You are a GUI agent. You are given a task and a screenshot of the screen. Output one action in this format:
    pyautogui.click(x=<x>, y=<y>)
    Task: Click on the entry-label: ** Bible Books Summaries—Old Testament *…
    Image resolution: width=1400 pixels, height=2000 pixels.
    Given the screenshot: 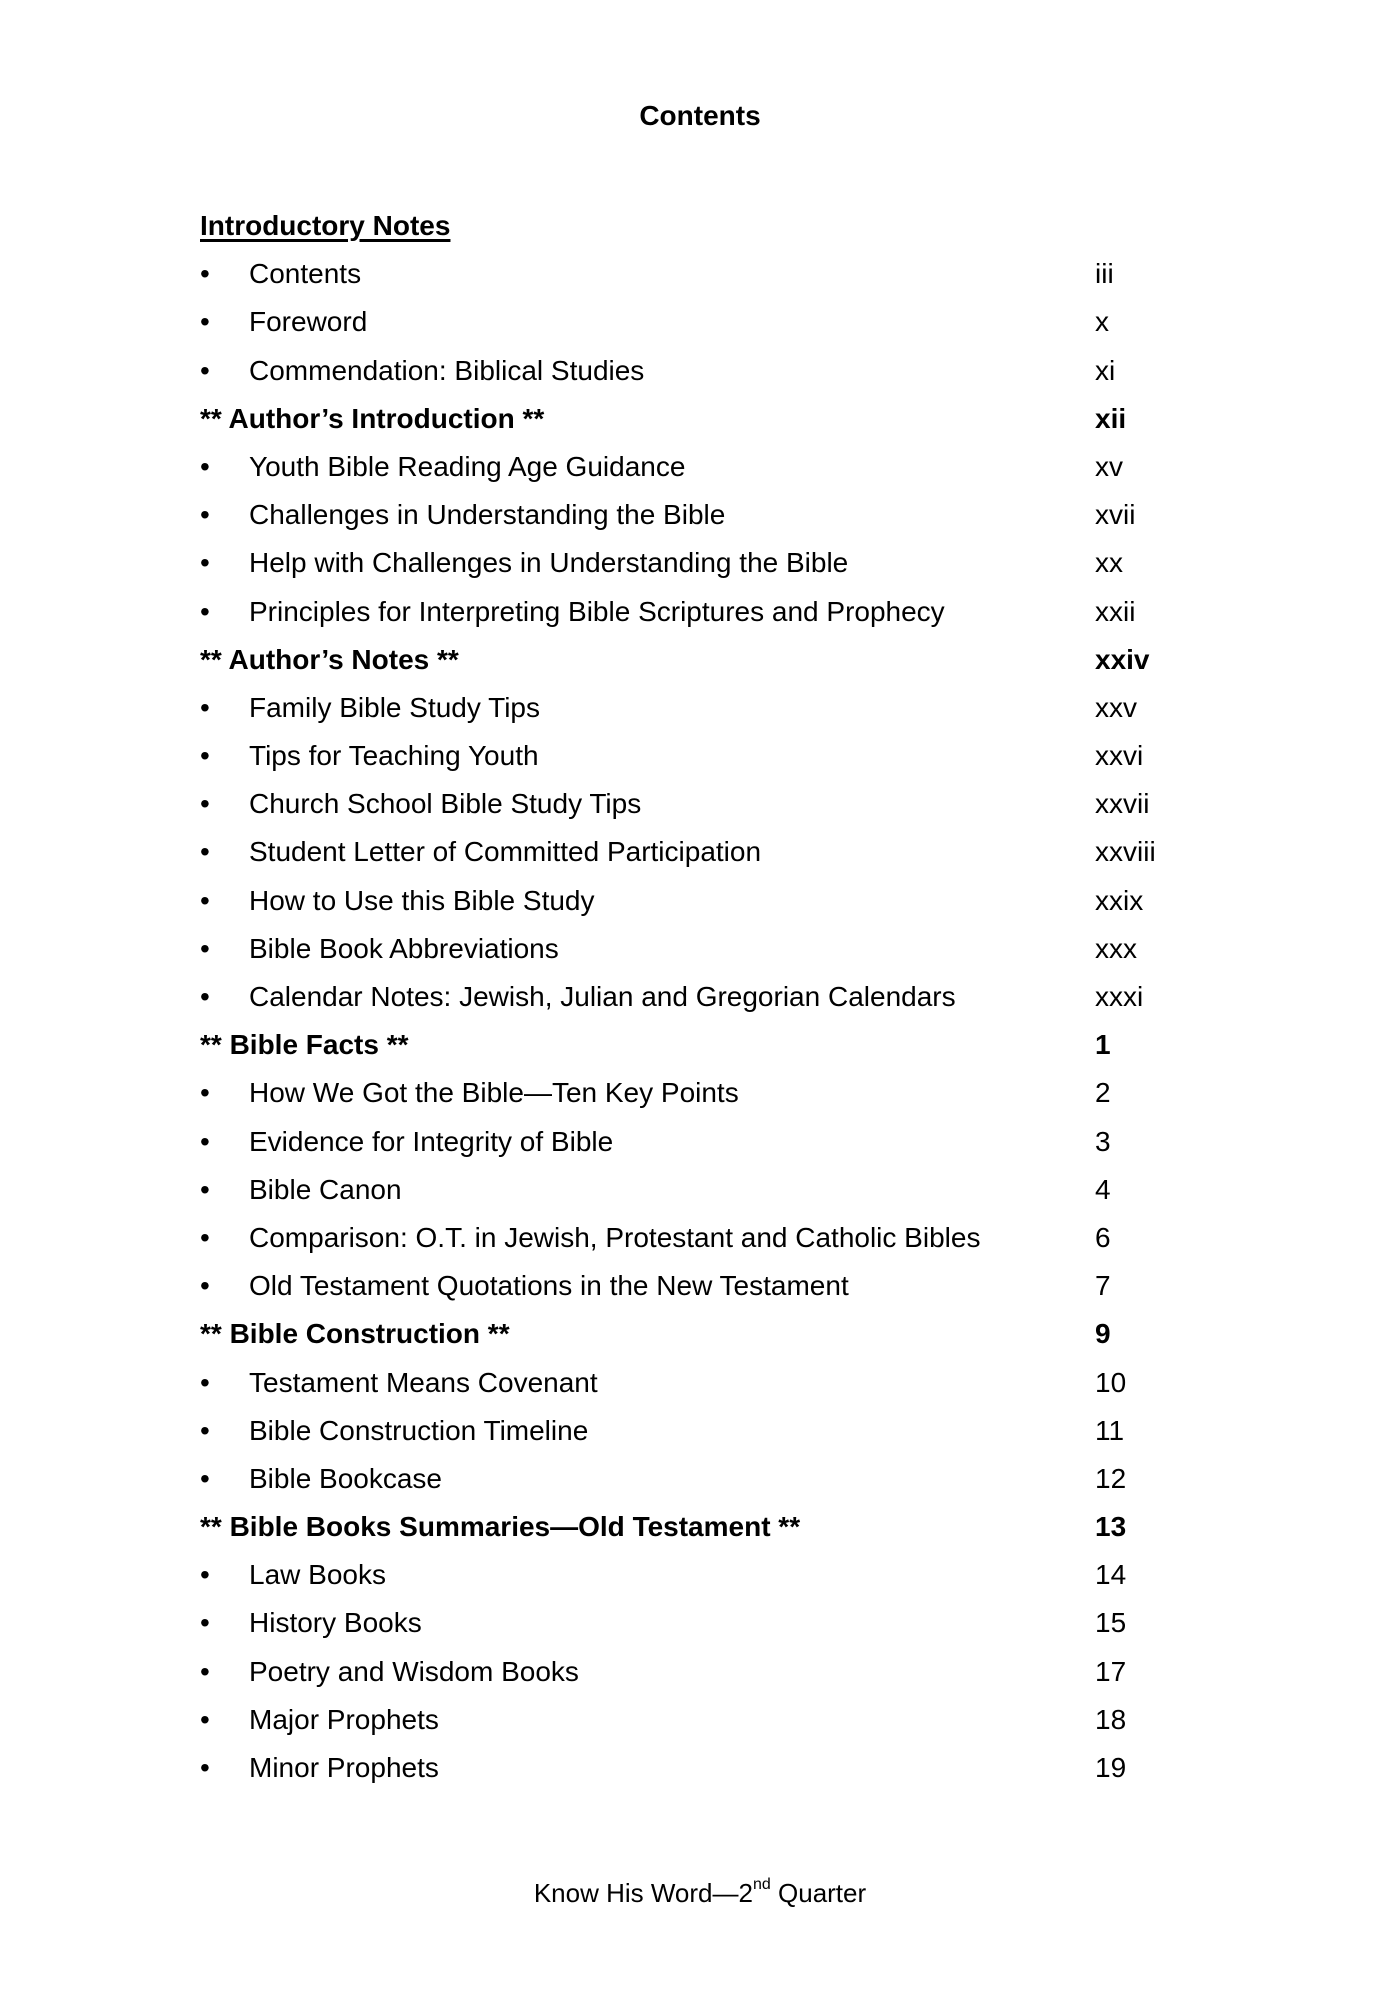 What is the action you would take?
    pyautogui.click(x=500, y=1527)
    